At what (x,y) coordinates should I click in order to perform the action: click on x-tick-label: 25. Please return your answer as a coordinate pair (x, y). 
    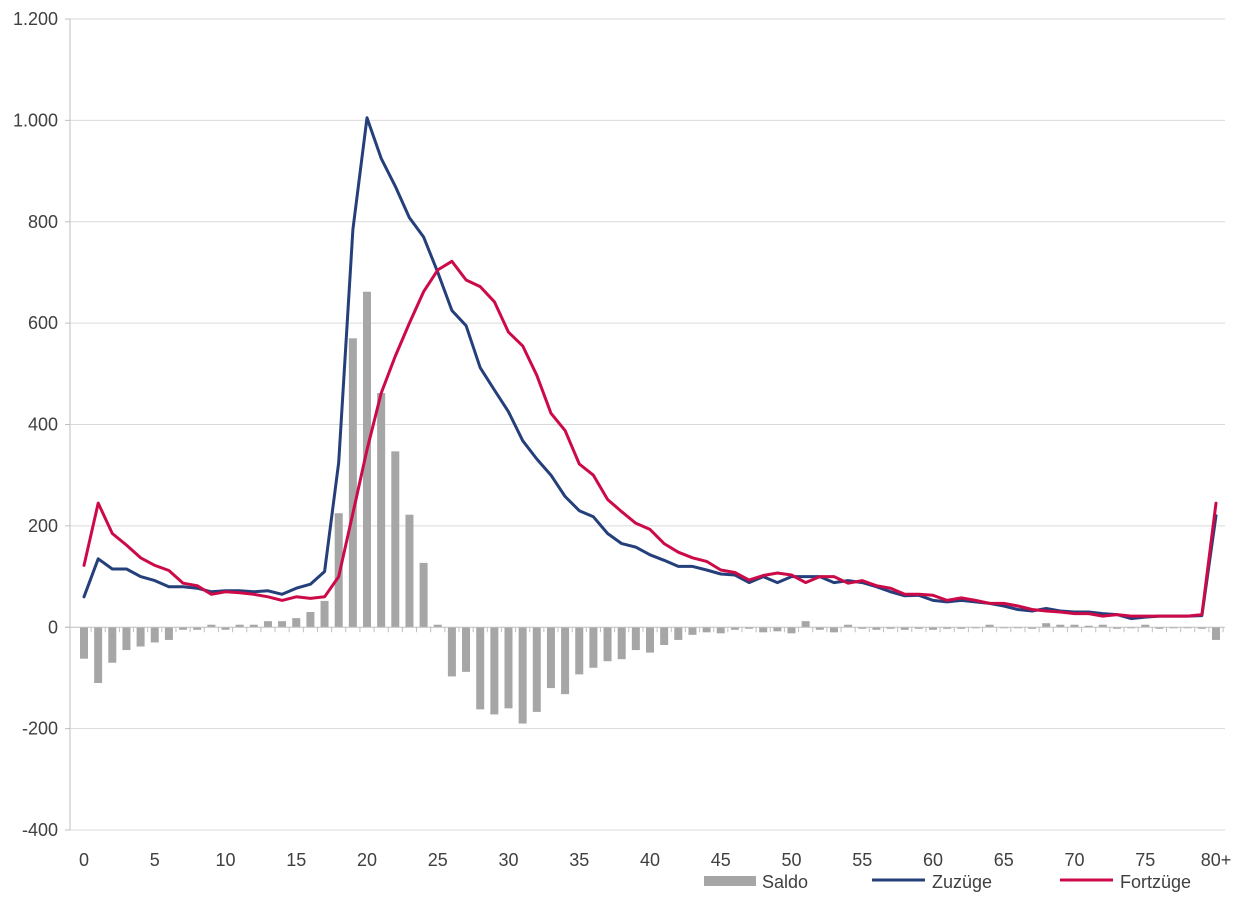
    Looking at the image, I should click on (438, 860).